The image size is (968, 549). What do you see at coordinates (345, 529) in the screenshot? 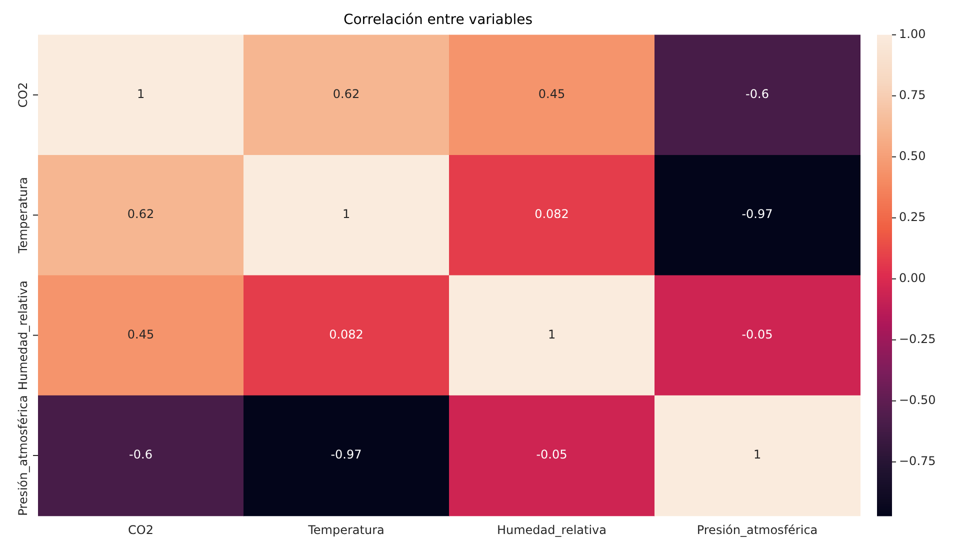
I see `x-tick-label: Temperatura` at bounding box center [345, 529].